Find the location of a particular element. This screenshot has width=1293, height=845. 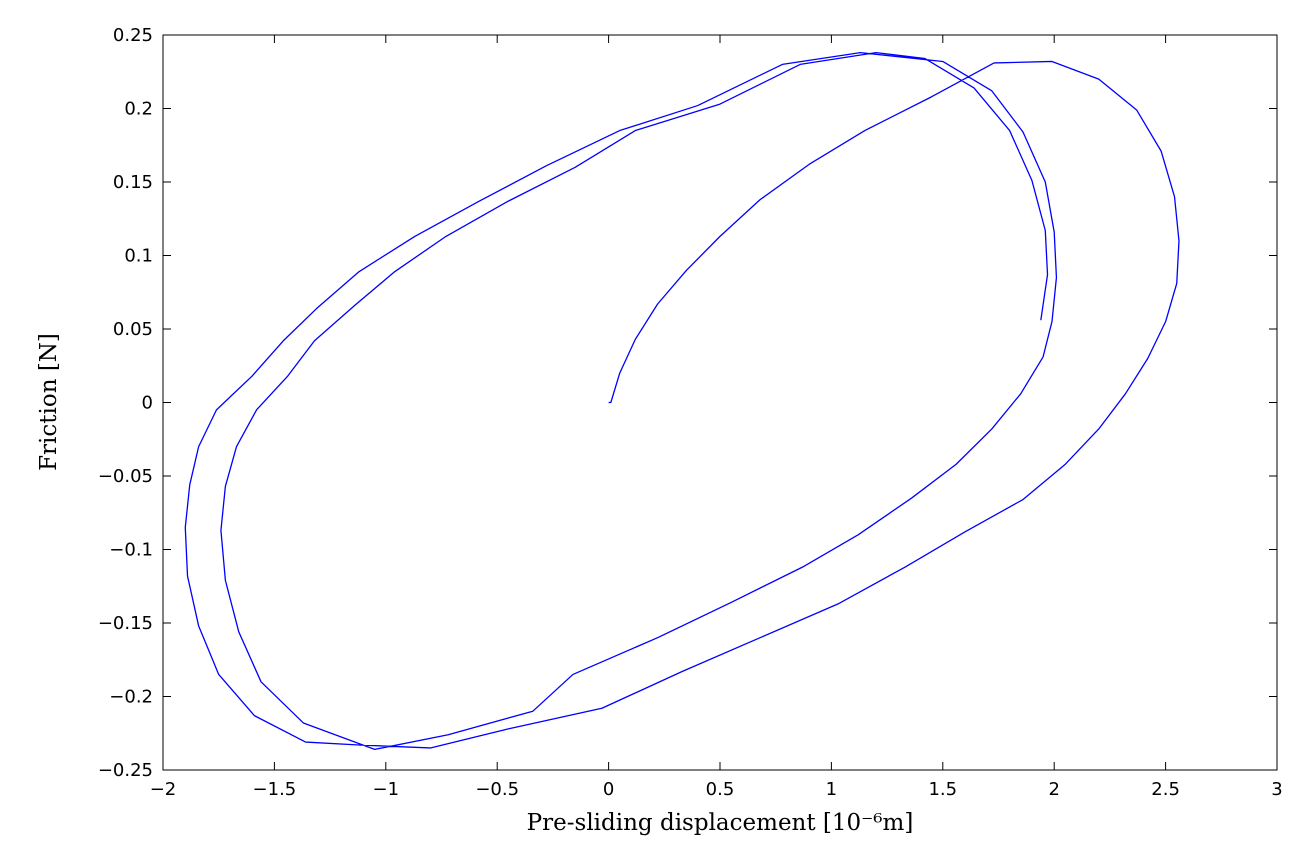

x-tick-label: 3 is located at coordinates (1276, 789).